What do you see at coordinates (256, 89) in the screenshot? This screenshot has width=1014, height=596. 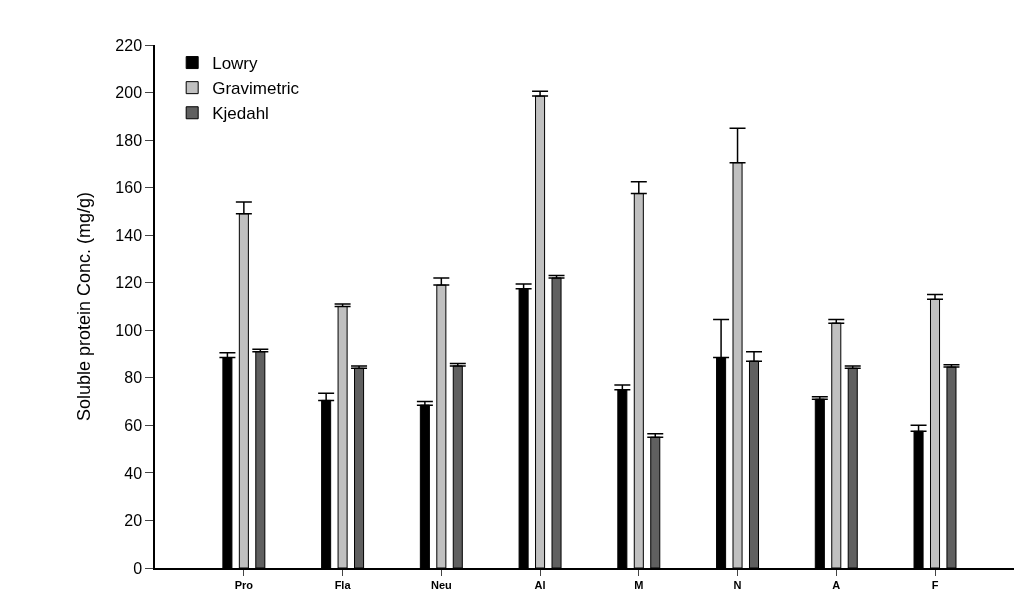 I see `legend-label: Gravimetric` at bounding box center [256, 89].